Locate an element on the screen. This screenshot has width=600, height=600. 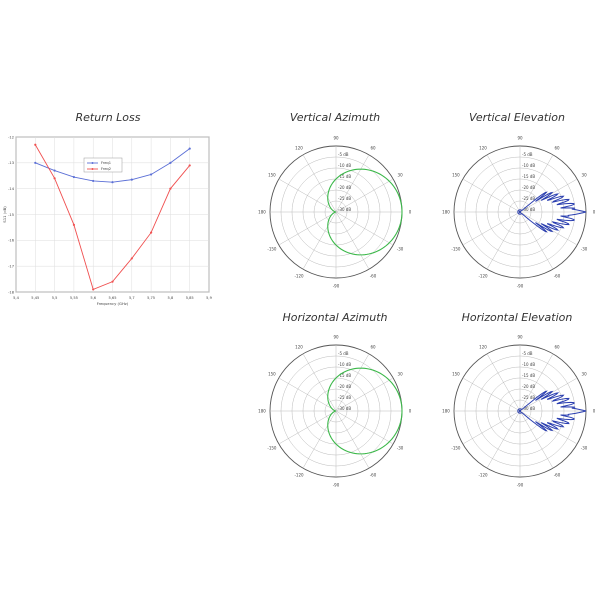
v_el-angle-label: 60 is located at coordinates (557, 147).